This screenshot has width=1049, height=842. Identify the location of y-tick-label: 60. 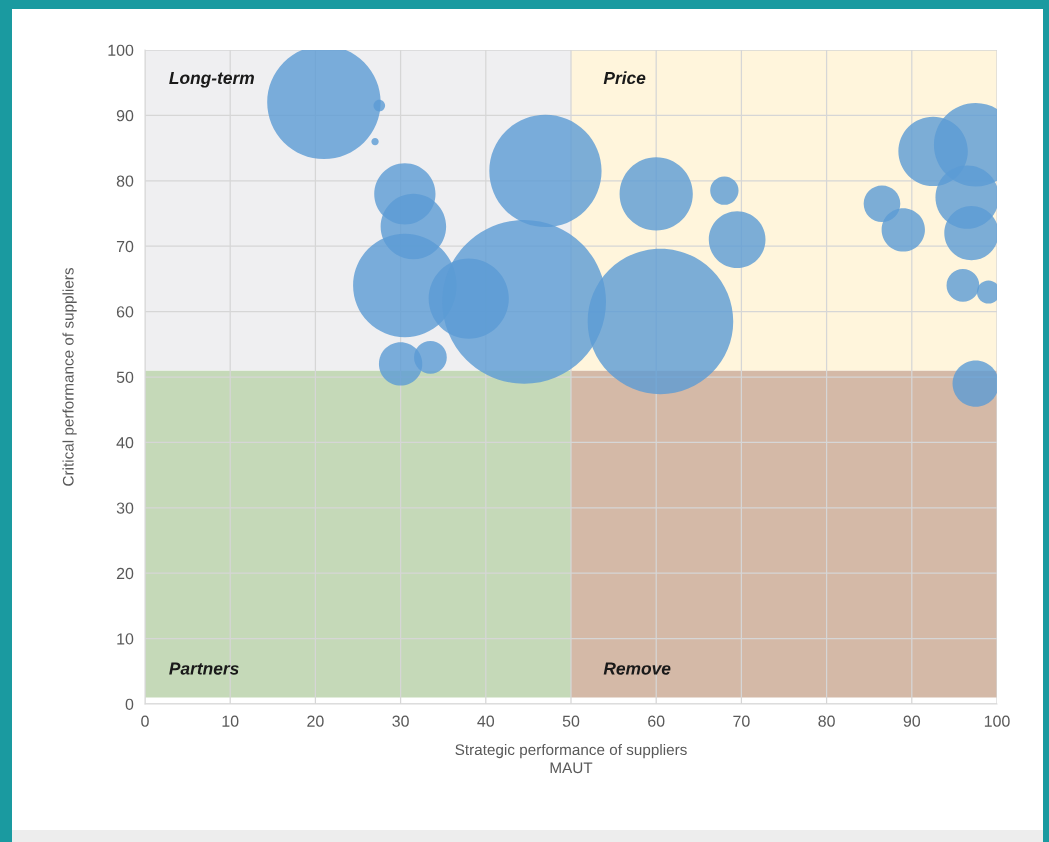
(125, 312).